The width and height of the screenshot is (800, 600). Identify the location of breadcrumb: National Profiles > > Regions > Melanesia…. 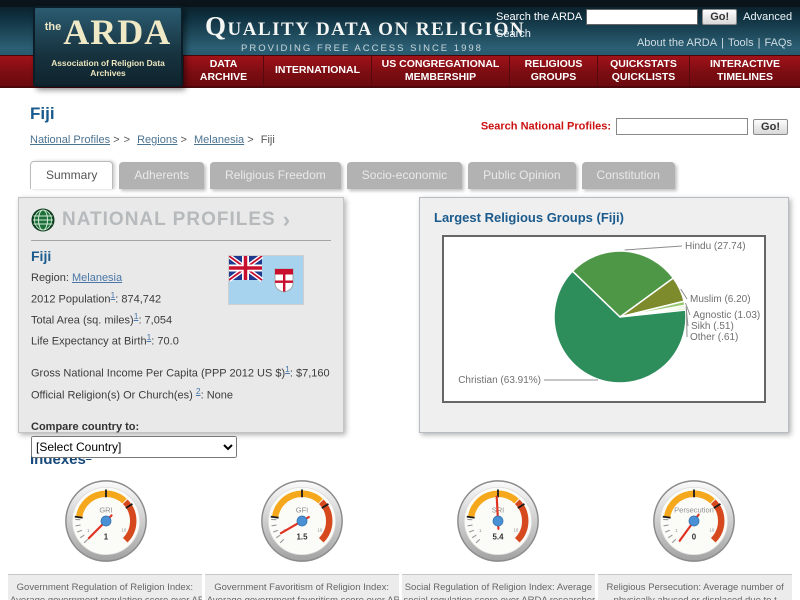
(152, 140).